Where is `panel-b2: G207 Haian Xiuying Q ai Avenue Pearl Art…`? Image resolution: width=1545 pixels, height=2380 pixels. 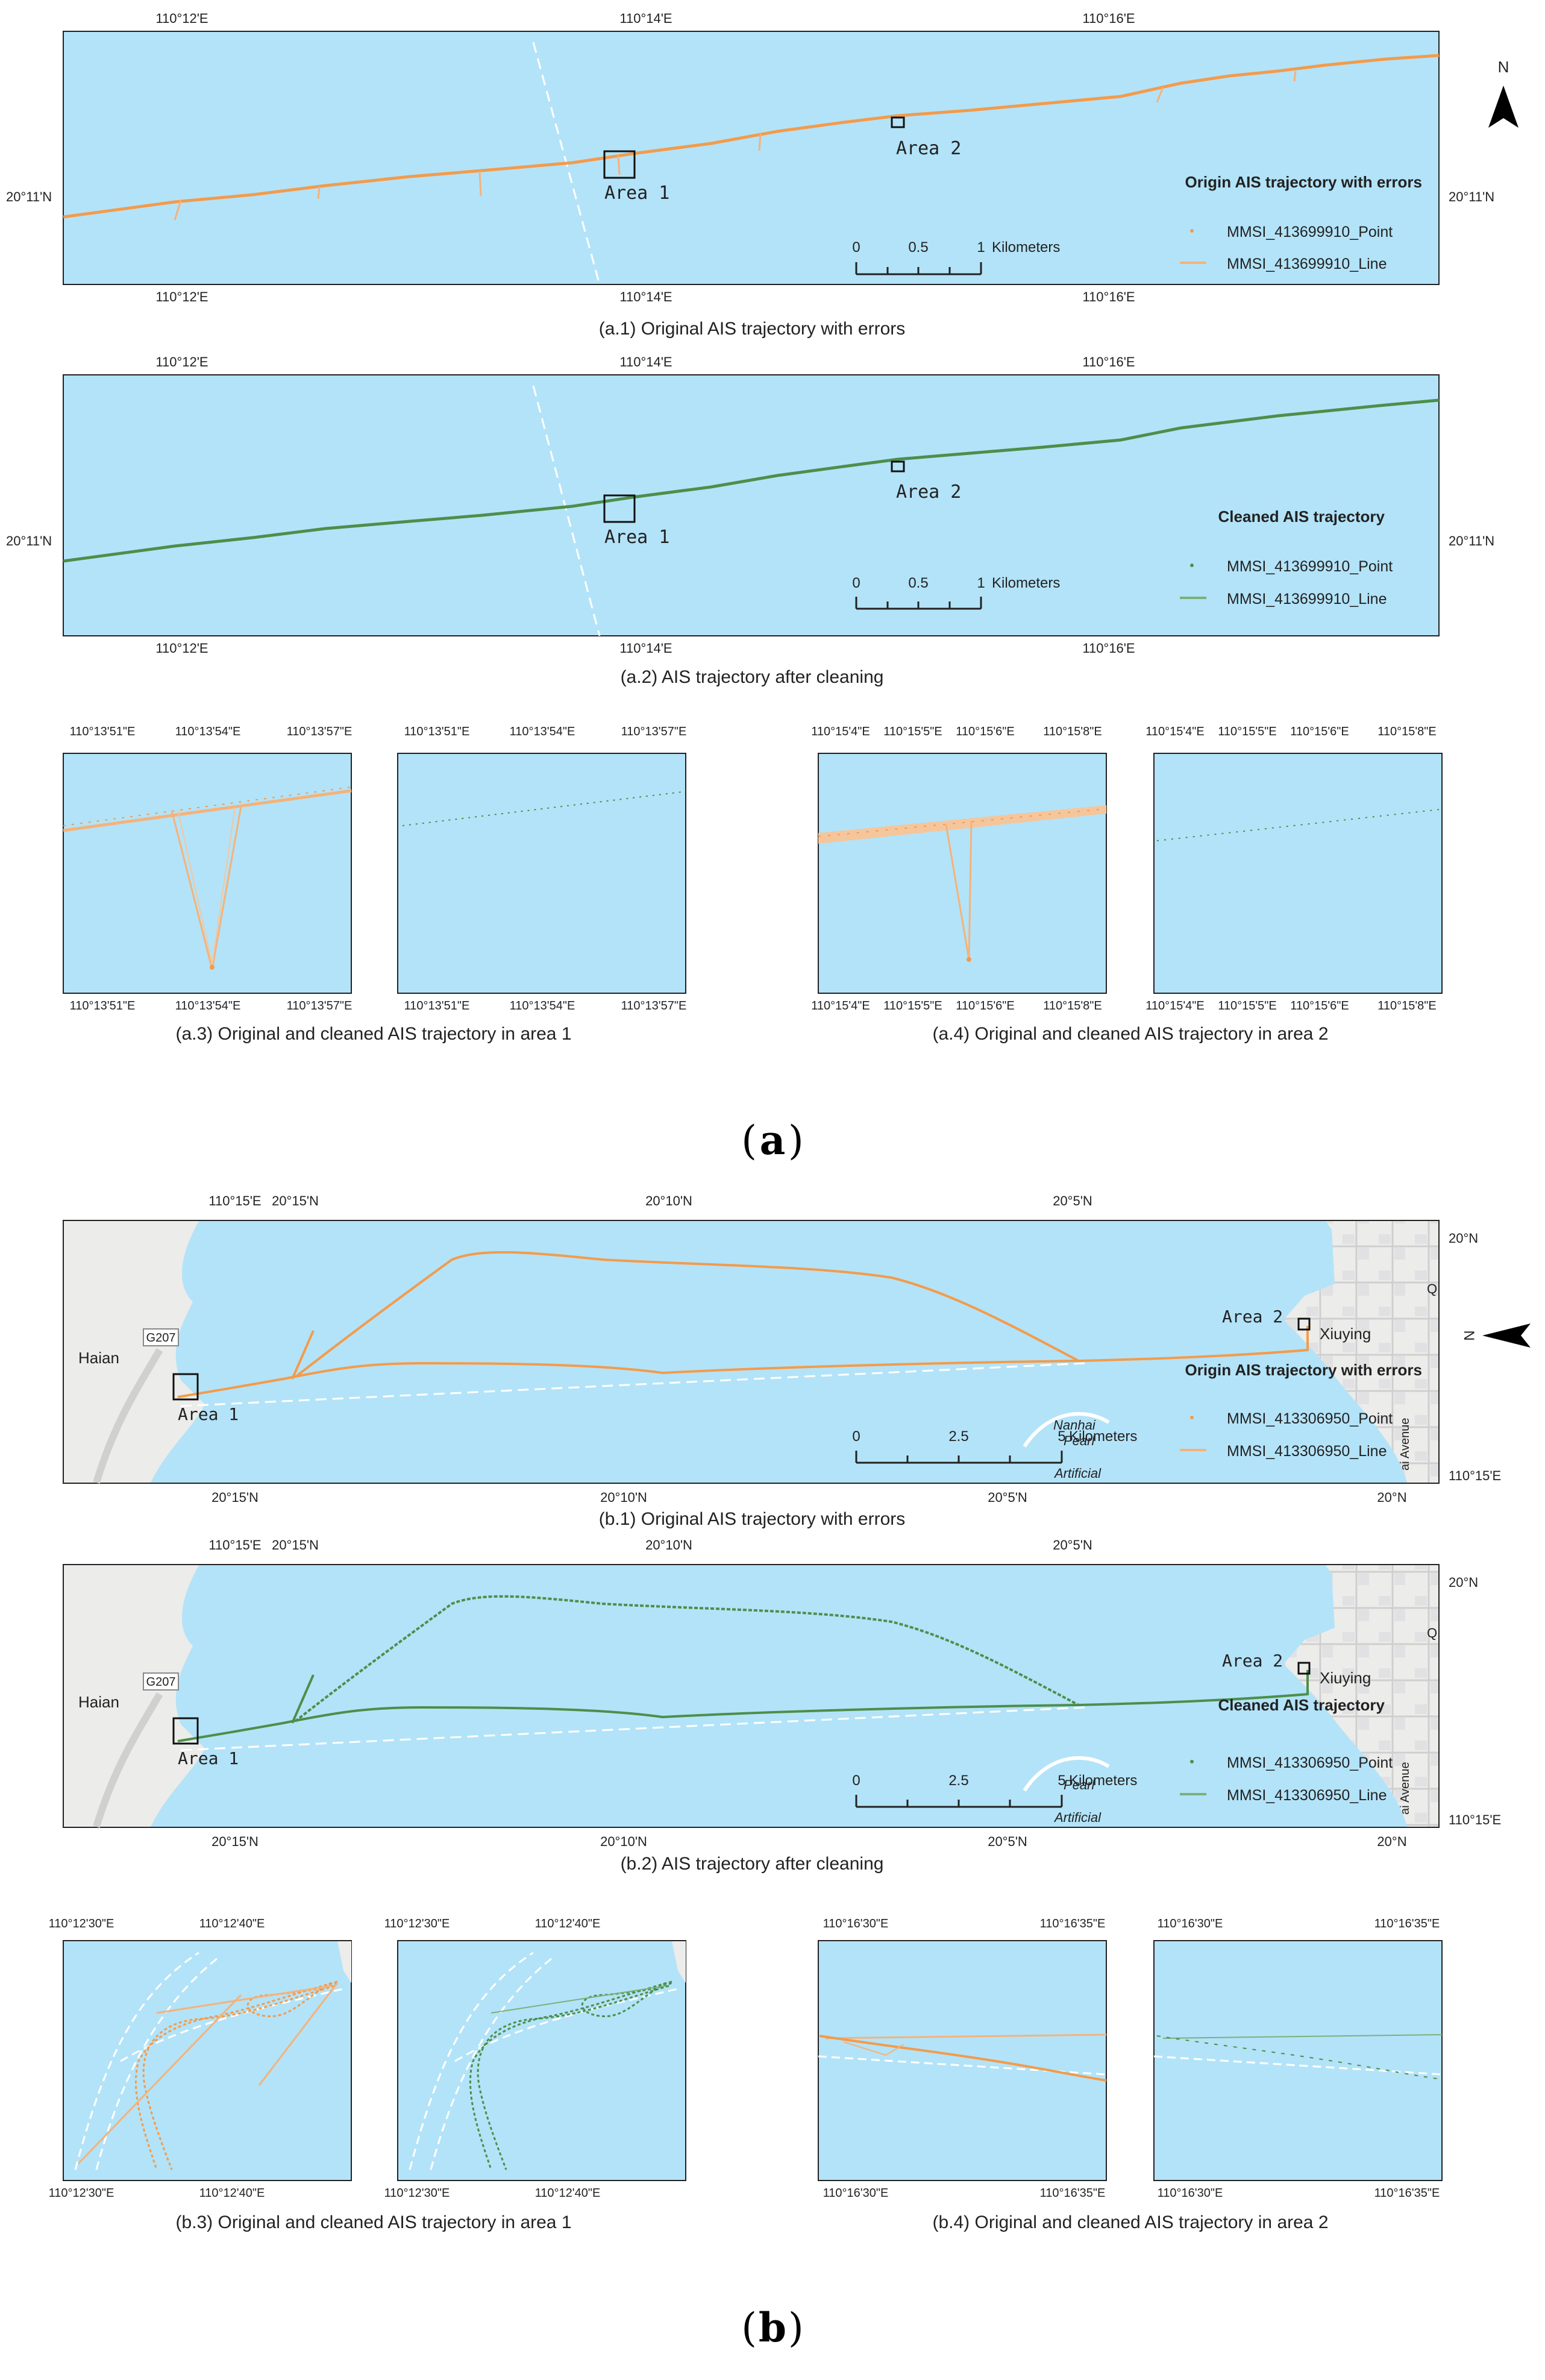
panel-b2: G207 Haian Xiuying Q ai Avenue Pearl Art… is located at coordinates (782, 1706).